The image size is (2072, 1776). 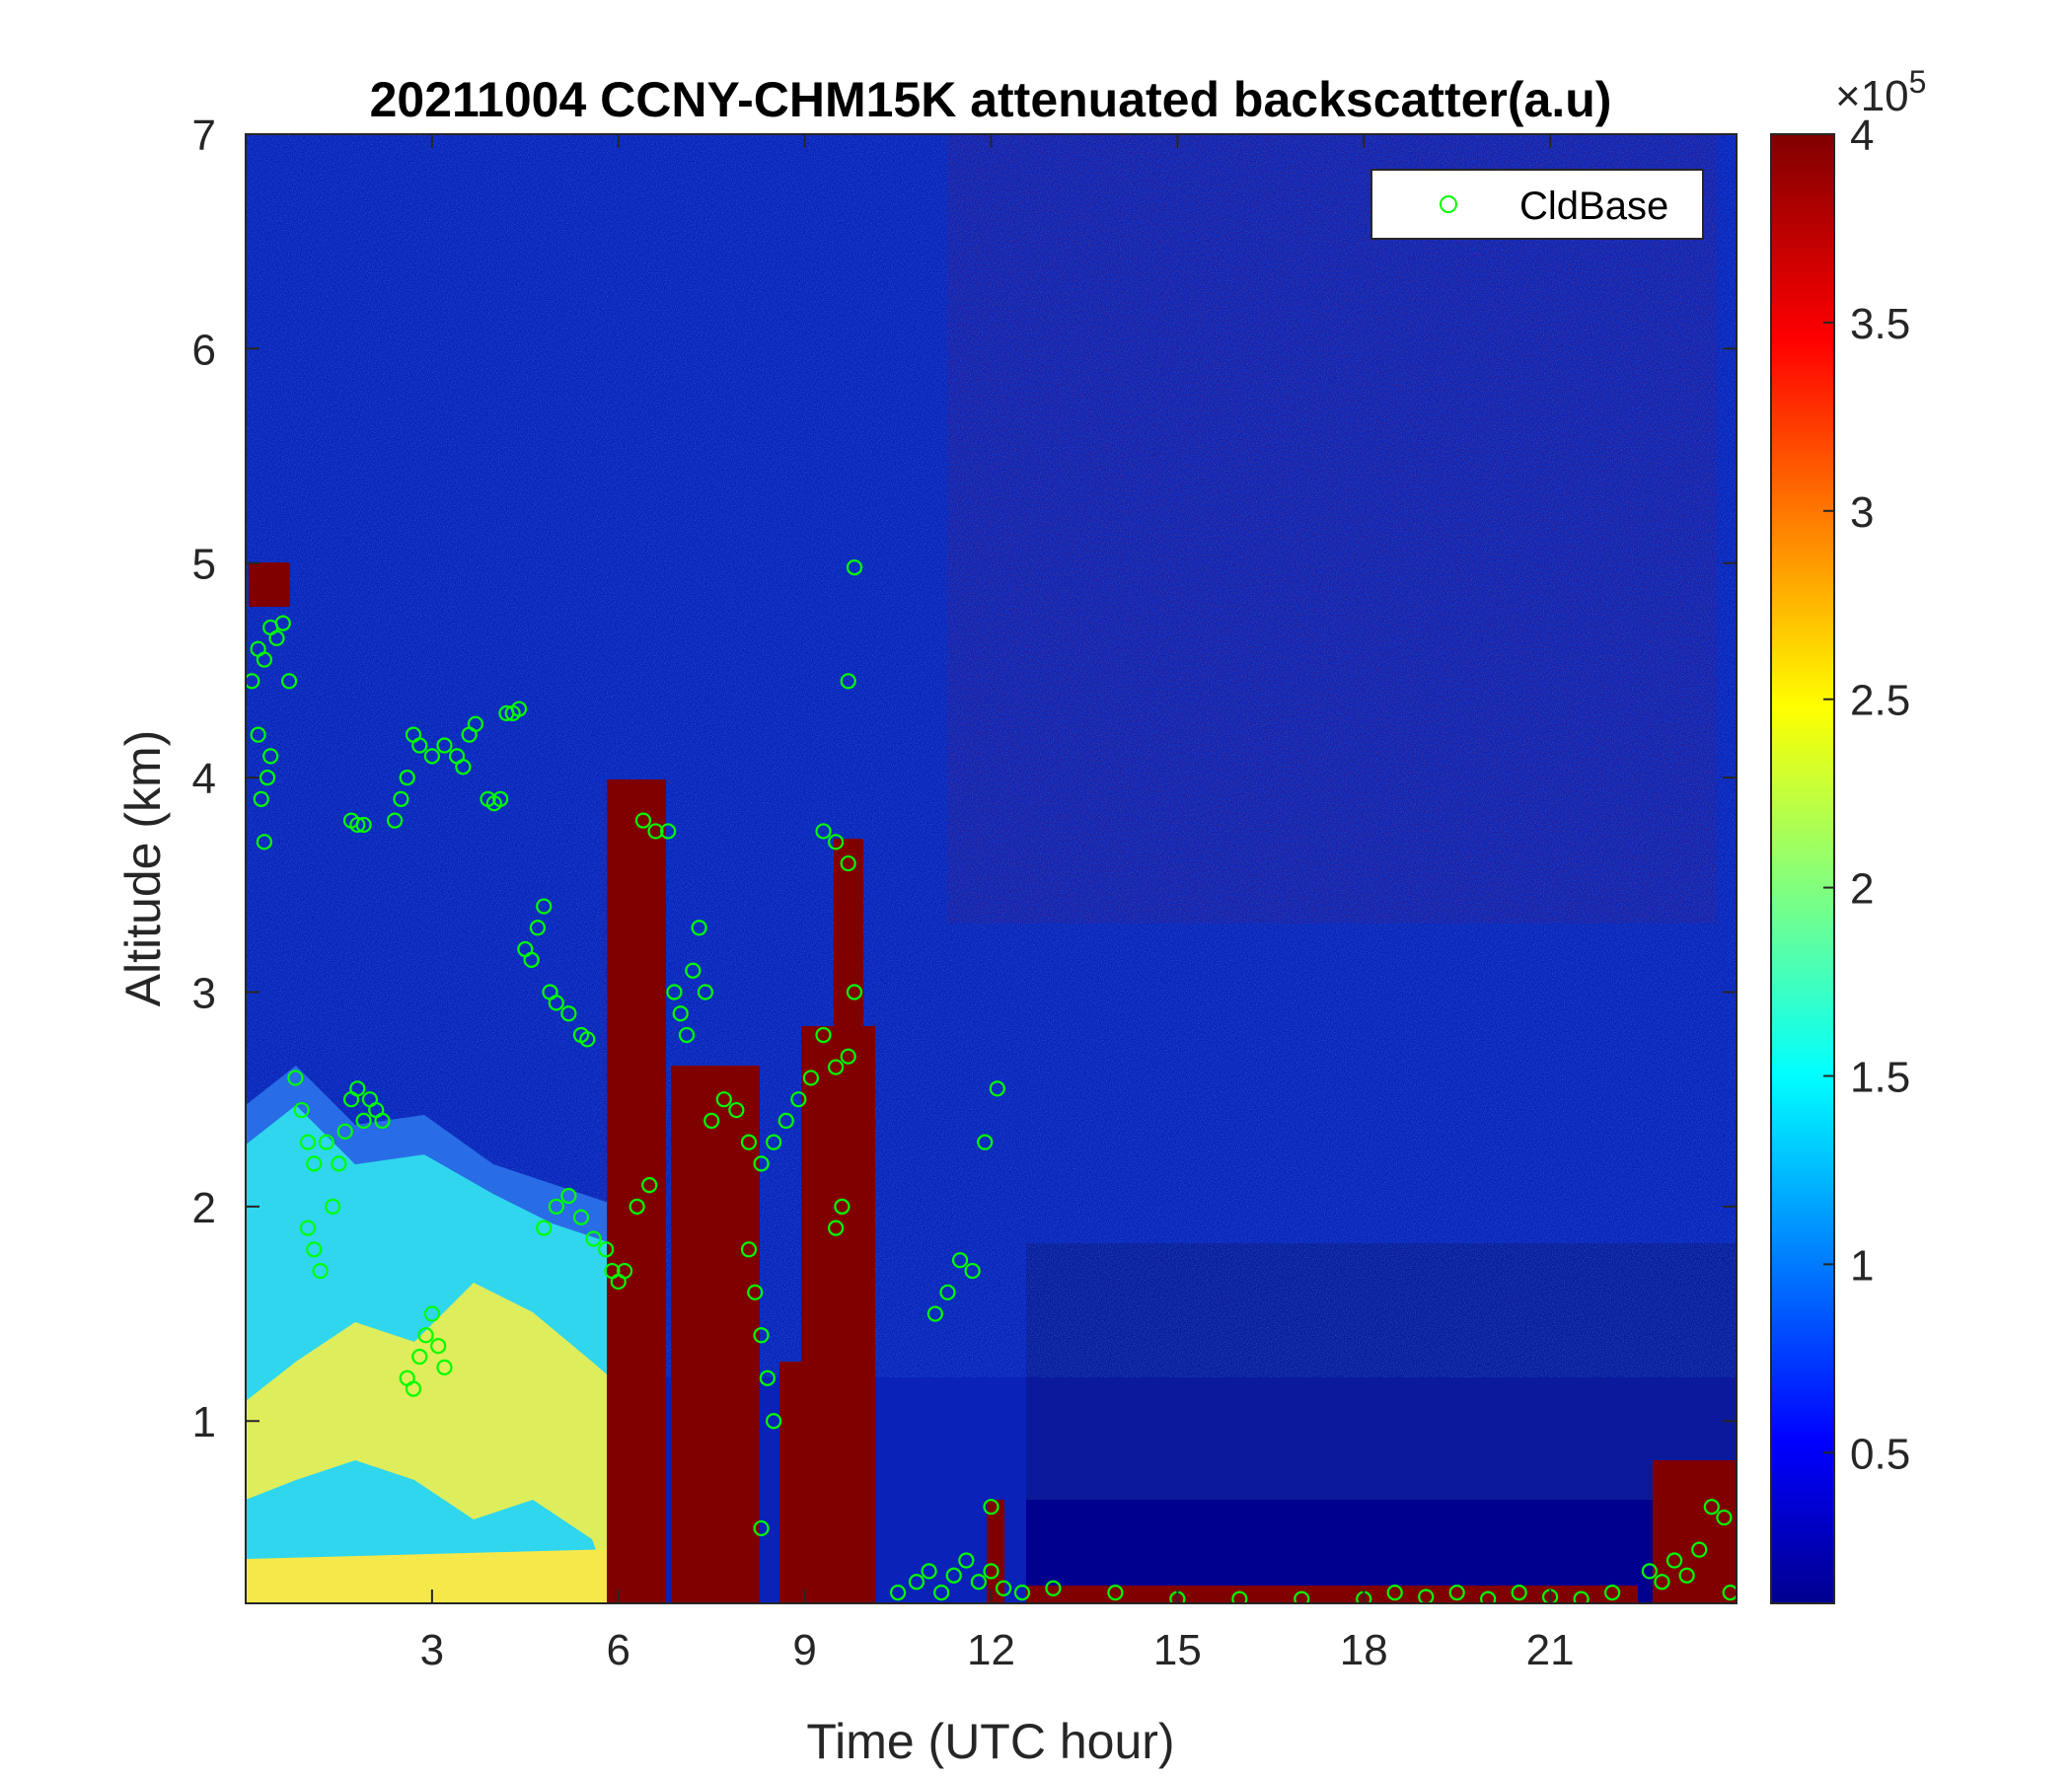 What do you see at coordinates (431, 1443) in the screenshot?
I see `aerosol-layer-yellow` at bounding box center [431, 1443].